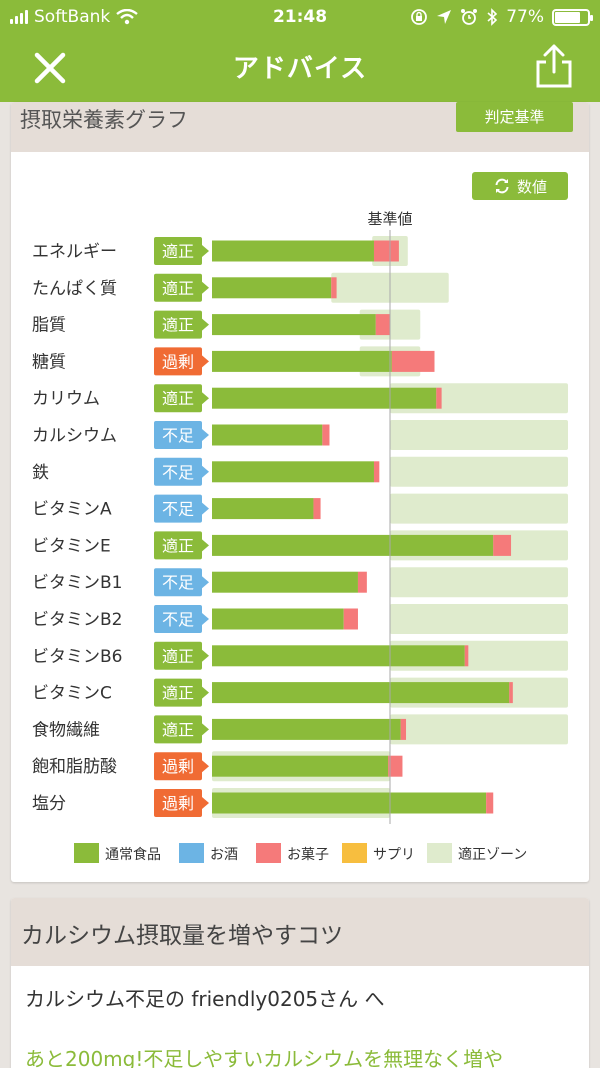 Image resolution: width=600 pixels, height=1068 pixels. I want to click on chart-row: 鉄 不足, so click(300, 471).